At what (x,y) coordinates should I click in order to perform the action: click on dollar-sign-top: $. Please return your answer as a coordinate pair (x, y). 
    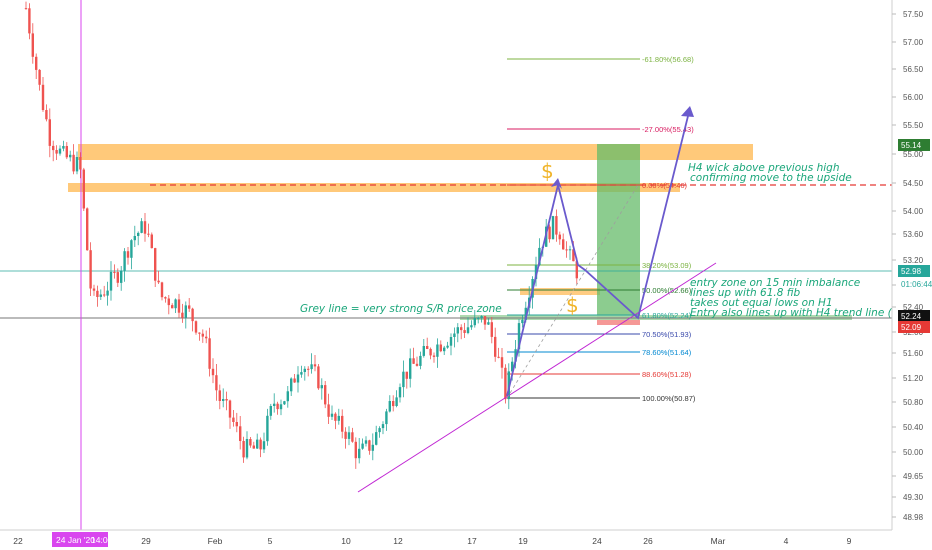
    Looking at the image, I should click on (547, 171).